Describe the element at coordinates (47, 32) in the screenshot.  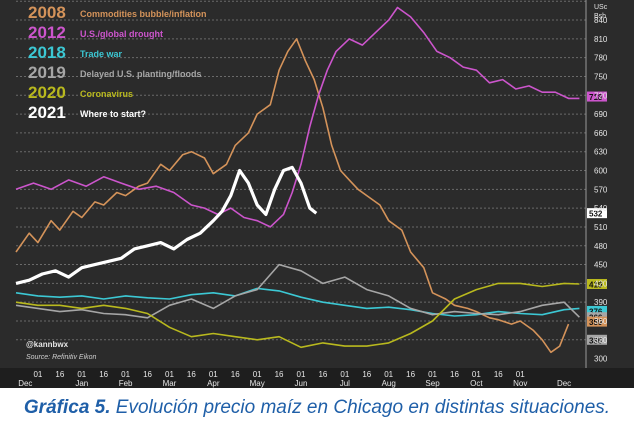
I see `legend-year: 2012` at that location.